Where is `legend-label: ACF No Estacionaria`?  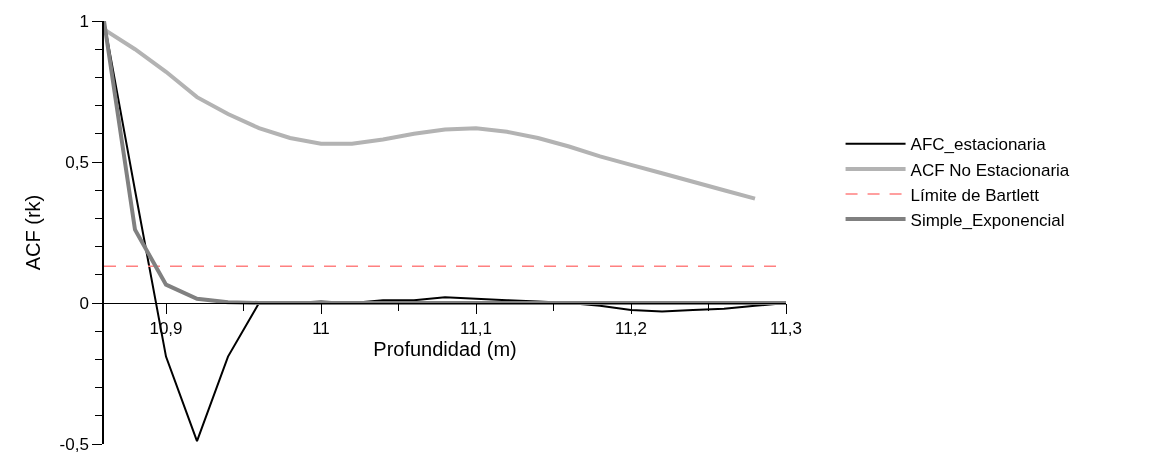 legend-label: ACF No Estacionaria is located at coordinates (990, 170).